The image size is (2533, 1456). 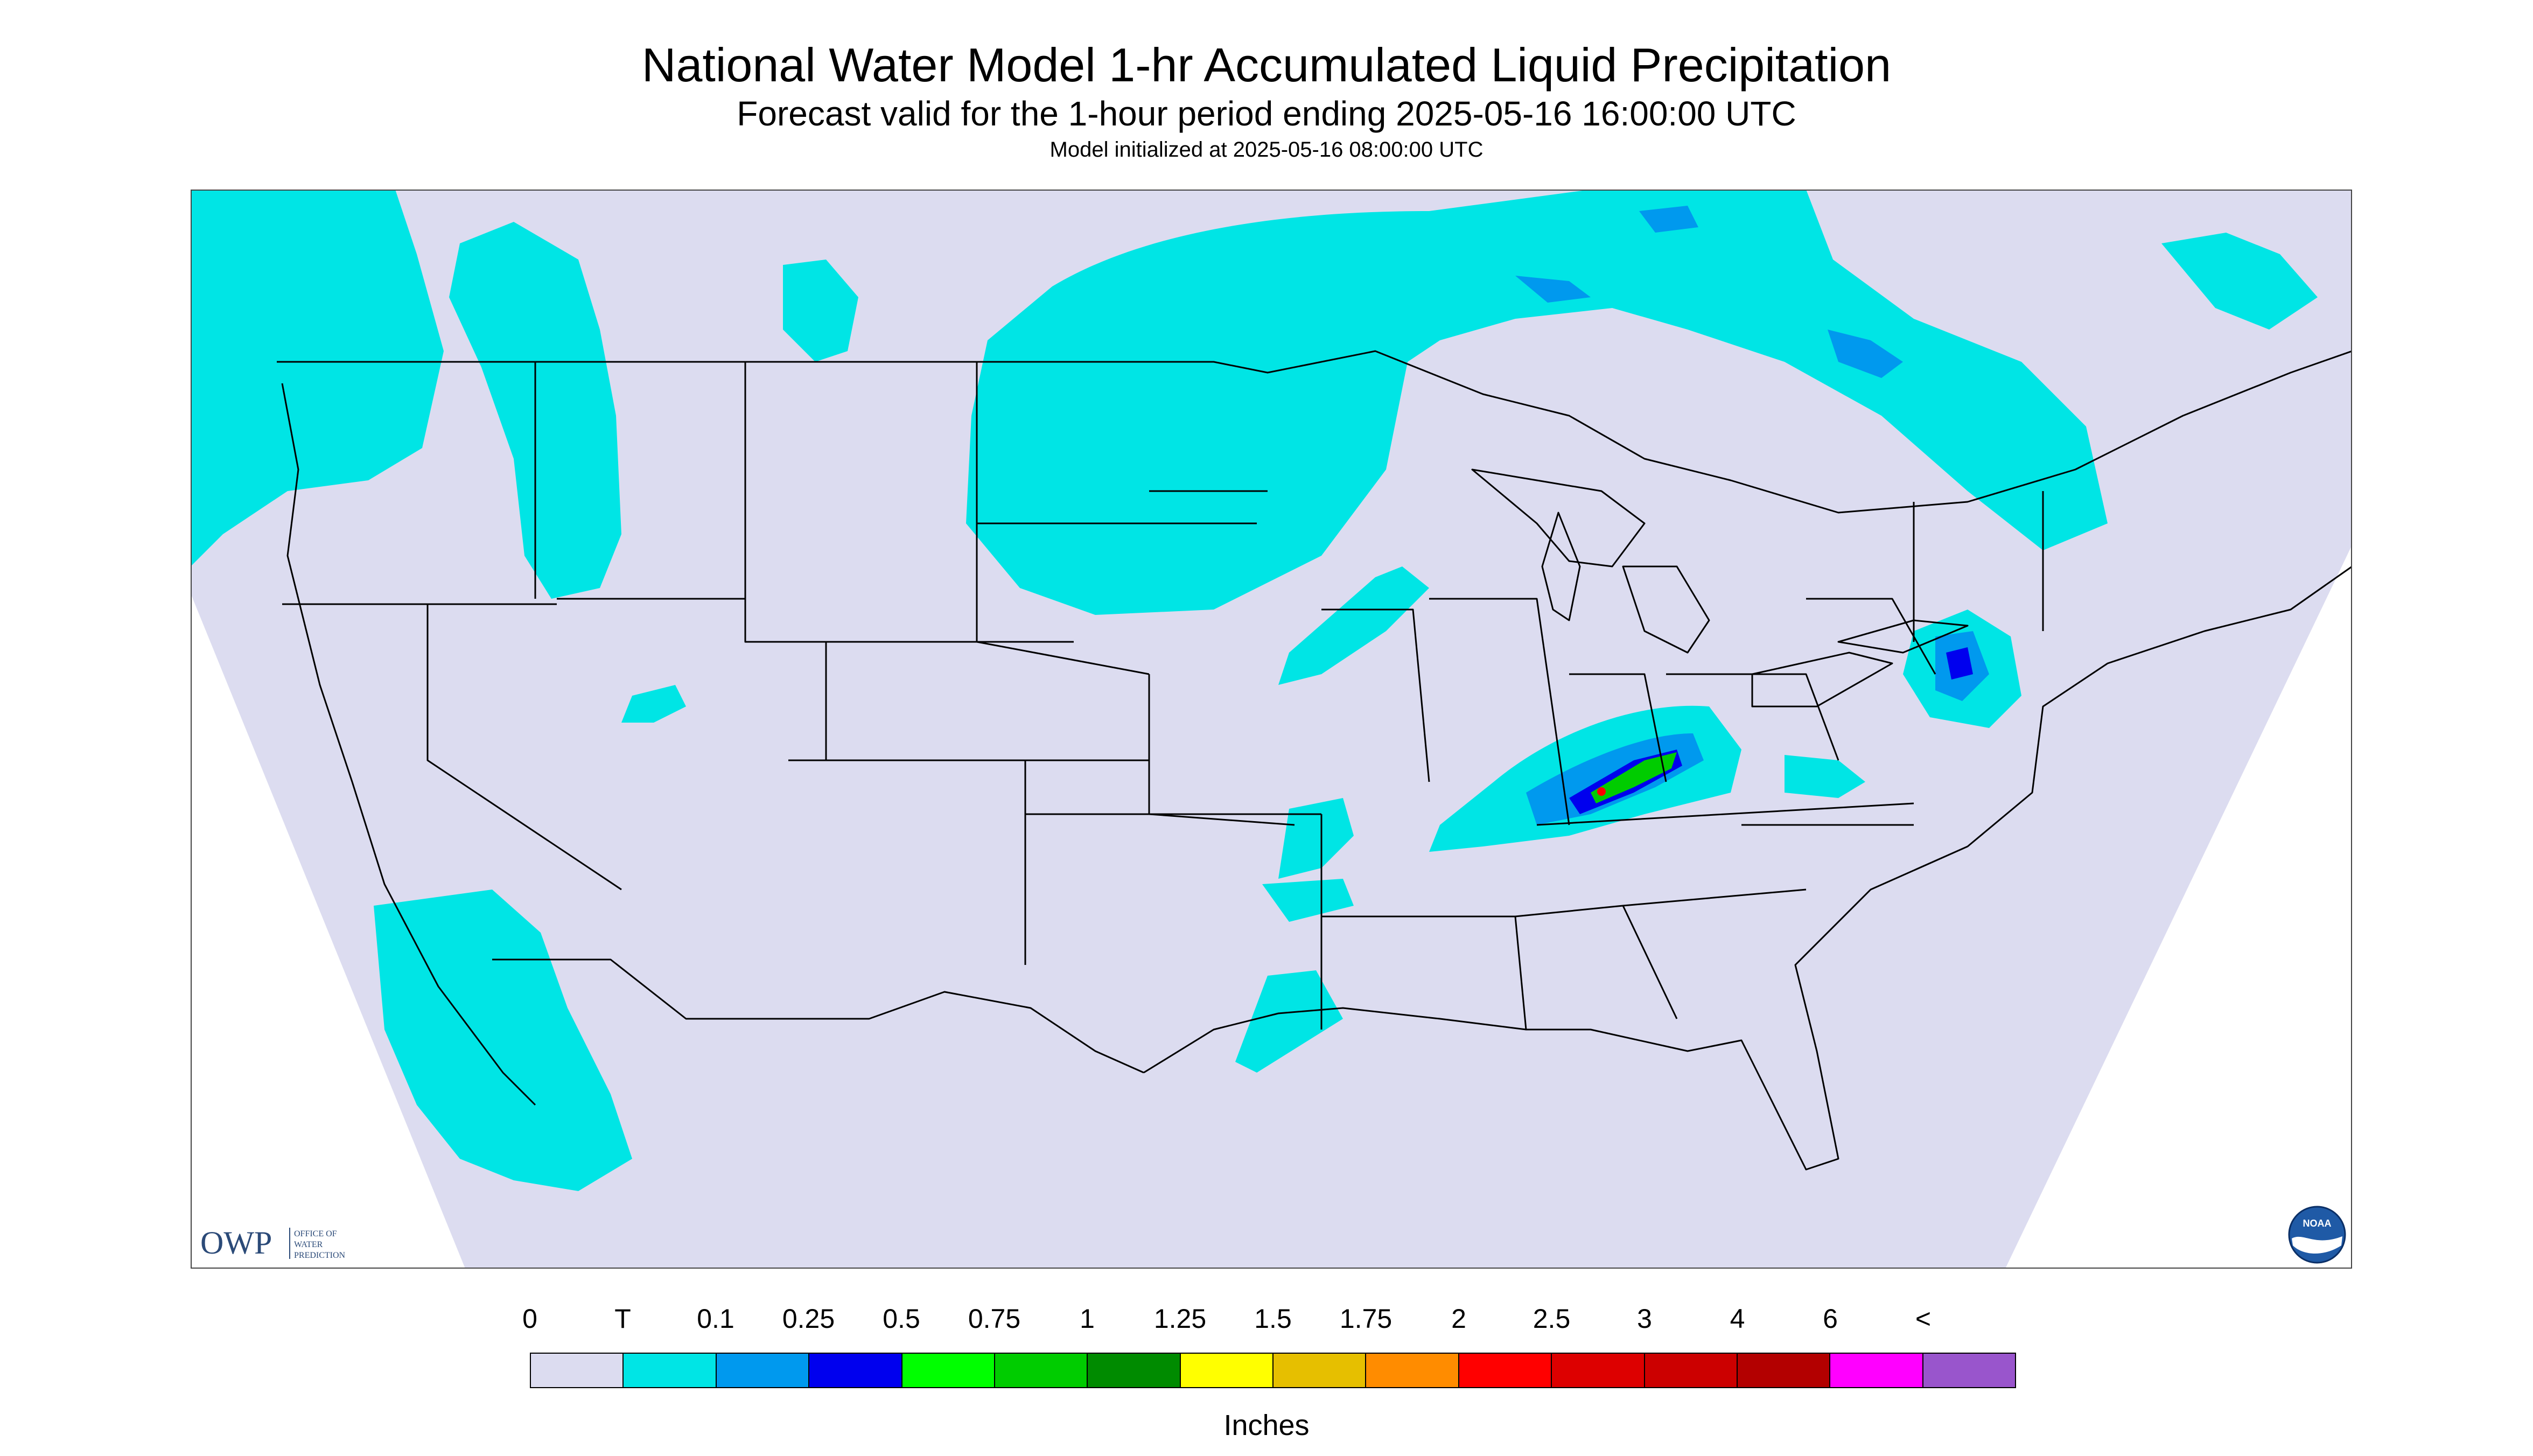 I want to click on legend-labels: 0 T 0.1 0.25 0.5 0.75 1 1.25 1.5 1.75 2 2.5 3 4 6 <, so click(x=1266, y=1324).